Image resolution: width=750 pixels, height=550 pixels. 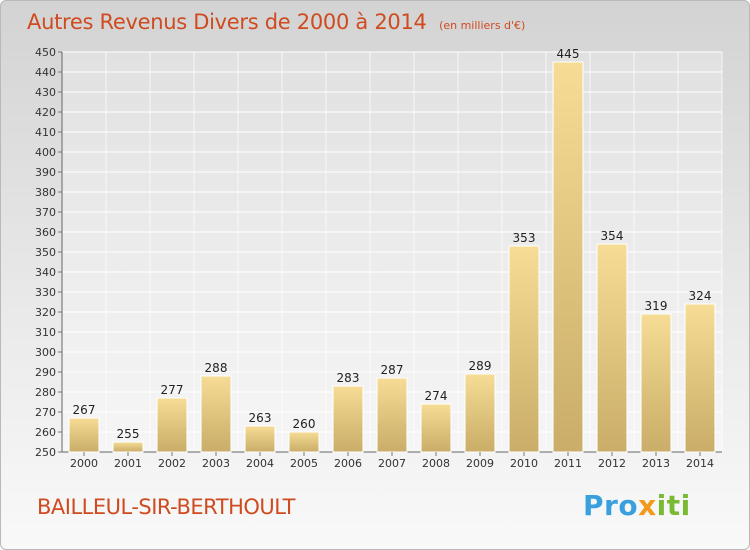 I want to click on data-label-2003: 288, so click(x=216, y=368).